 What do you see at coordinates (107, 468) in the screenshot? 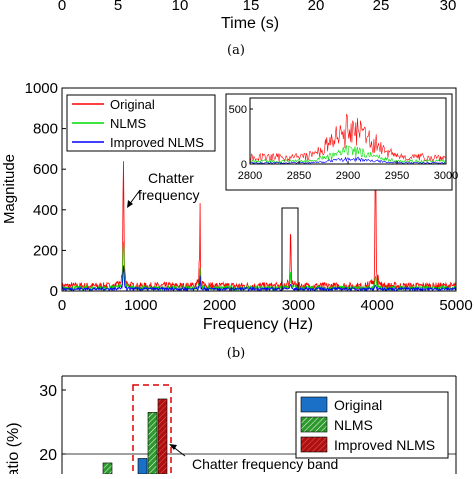
I see `bar-extra` at bounding box center [107, 468].